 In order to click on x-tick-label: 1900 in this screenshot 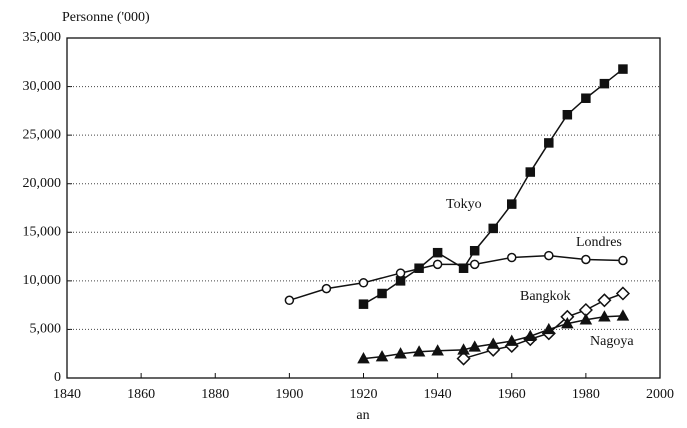, I will do `click(289, 394)`.